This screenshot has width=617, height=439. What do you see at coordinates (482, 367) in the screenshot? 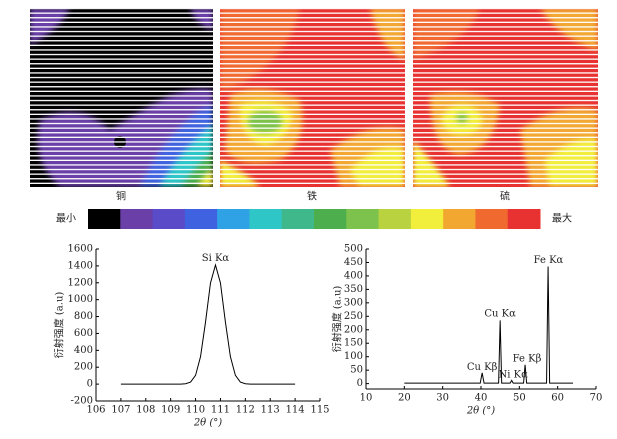
I see `annotation: Cu Kβ` at bounding box center [482, 367].